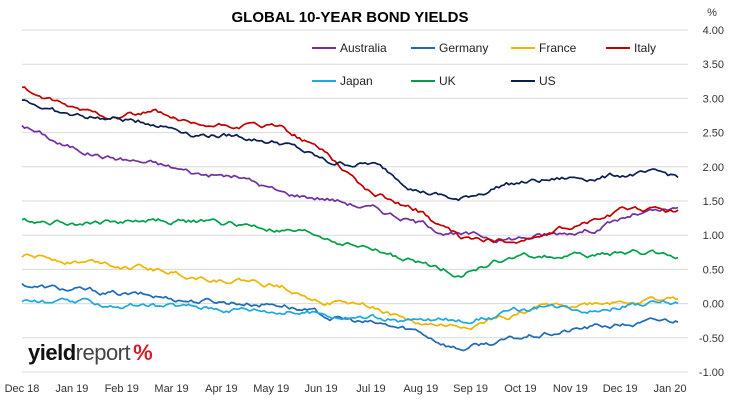  I want to click on y-tick-label: -0.50, so click(711, 339).